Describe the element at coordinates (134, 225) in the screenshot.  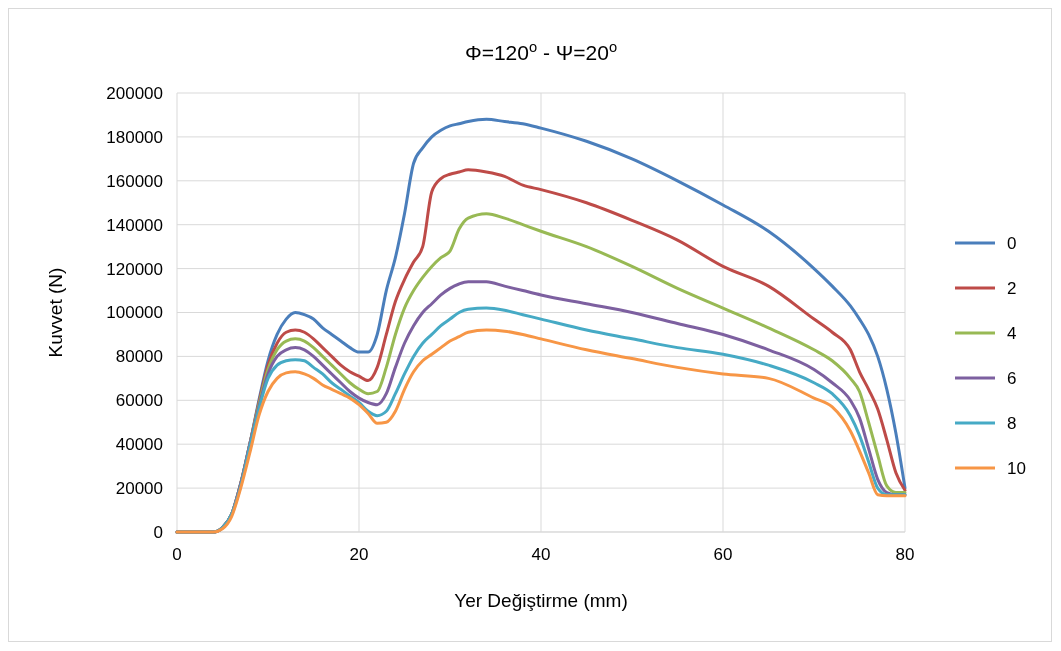
I see `y-tick-label: 140000` at that location.